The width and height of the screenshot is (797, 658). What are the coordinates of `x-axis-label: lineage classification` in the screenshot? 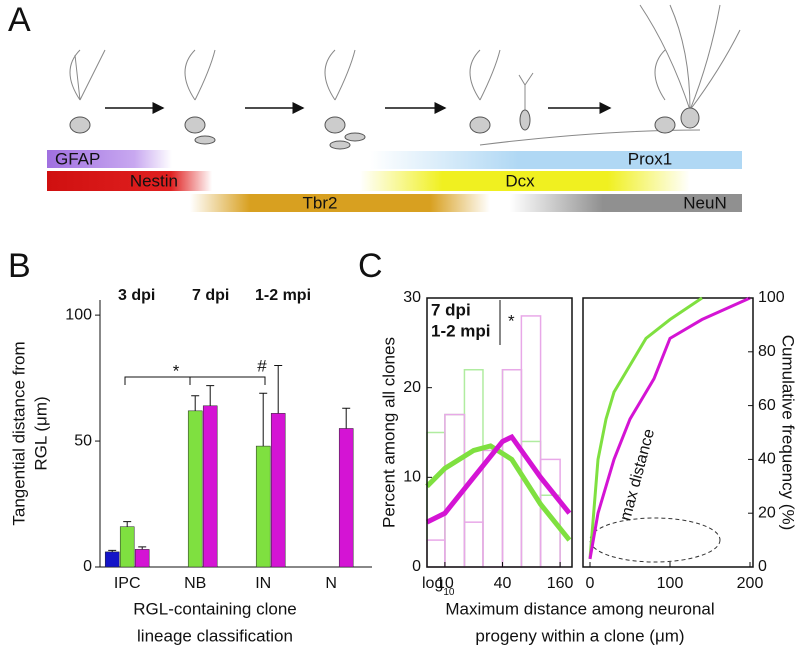 It's located at (215, 635).